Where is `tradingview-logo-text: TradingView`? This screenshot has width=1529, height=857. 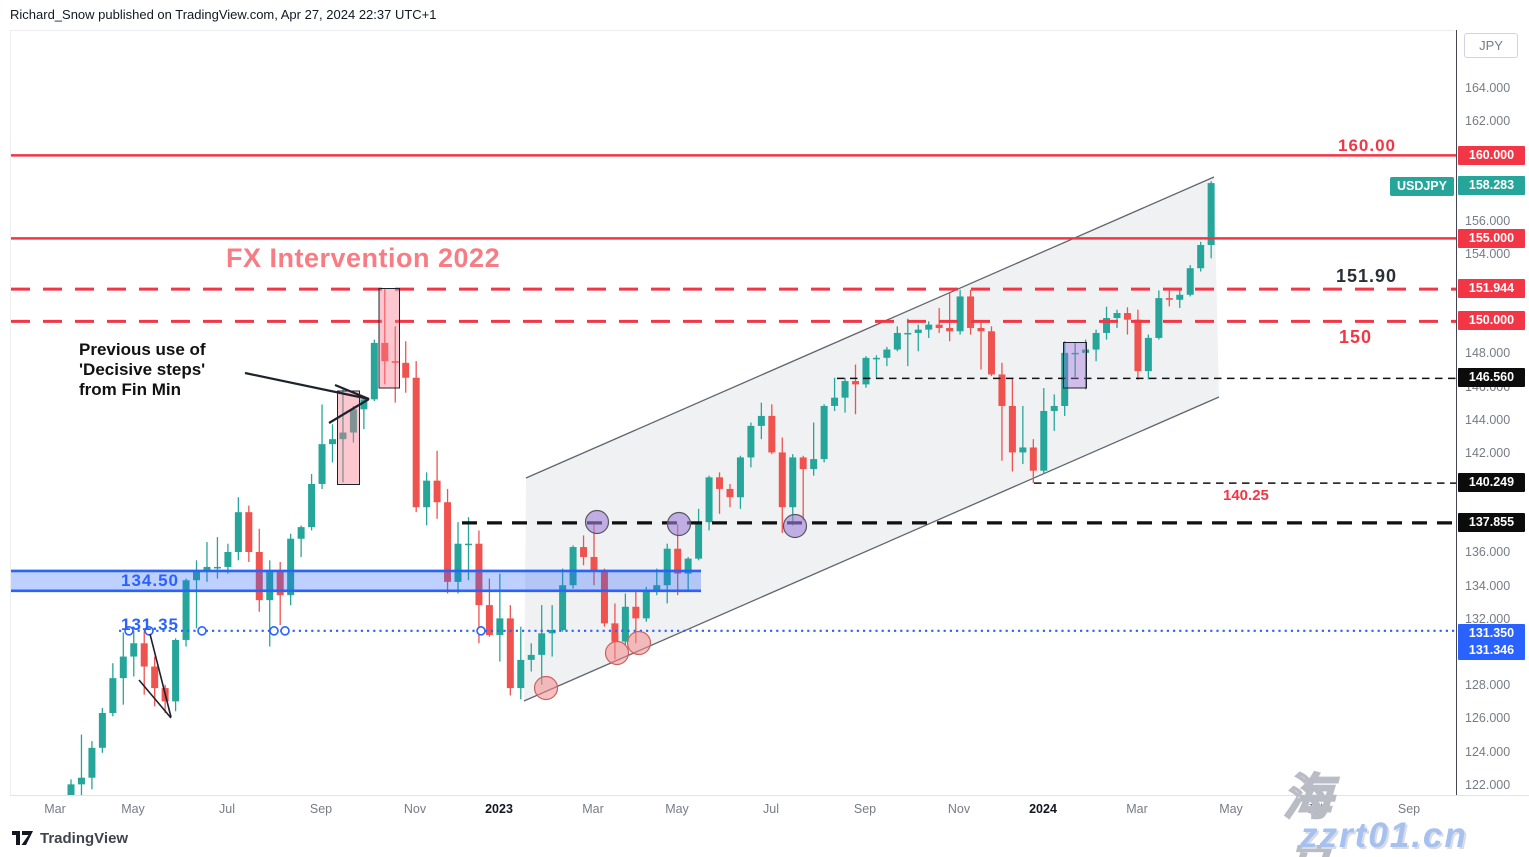
tradingview-logo-text: TradingView is located at coordinates (84, 838).